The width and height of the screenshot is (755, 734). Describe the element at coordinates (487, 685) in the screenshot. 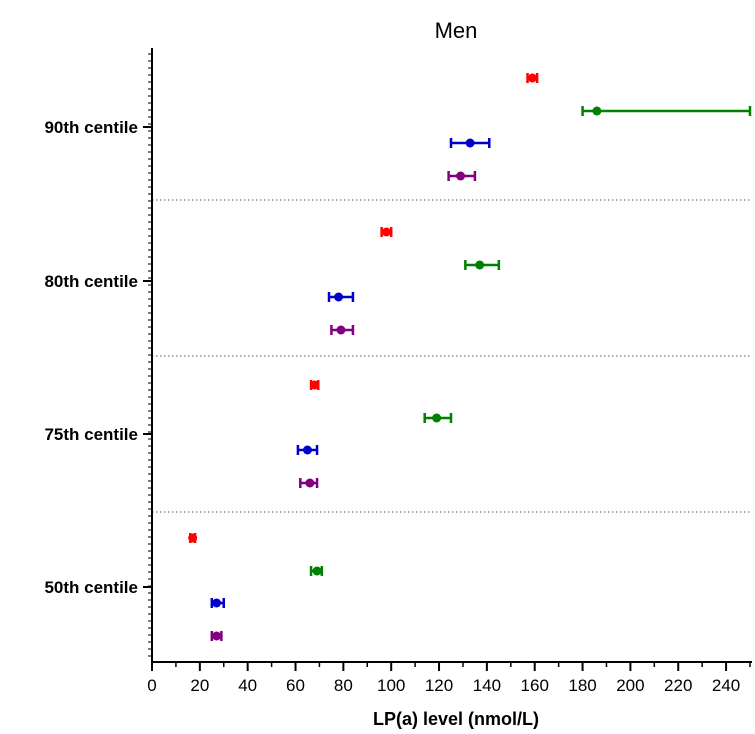

I see `x-tick-label: 140` at that location.